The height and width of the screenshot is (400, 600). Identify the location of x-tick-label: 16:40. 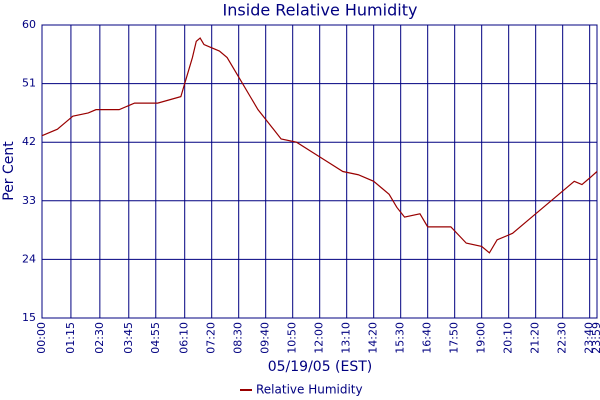
(427, 338).